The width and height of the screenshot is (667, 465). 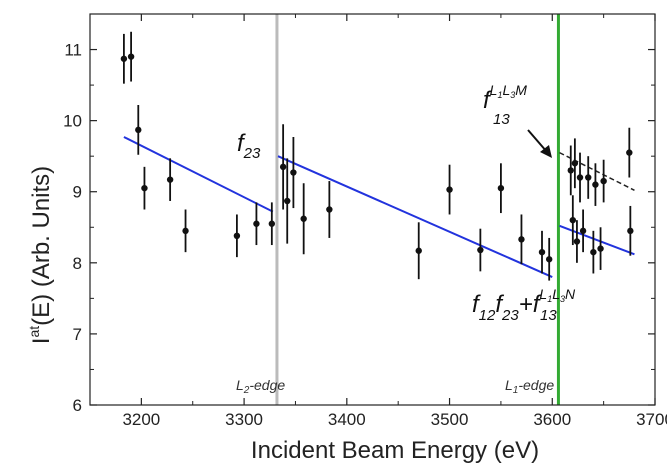 What do you see at coordinates (651, 419) in the screenshot?
I see `x-tick-label: 3700` at bounding box center [651, 419].